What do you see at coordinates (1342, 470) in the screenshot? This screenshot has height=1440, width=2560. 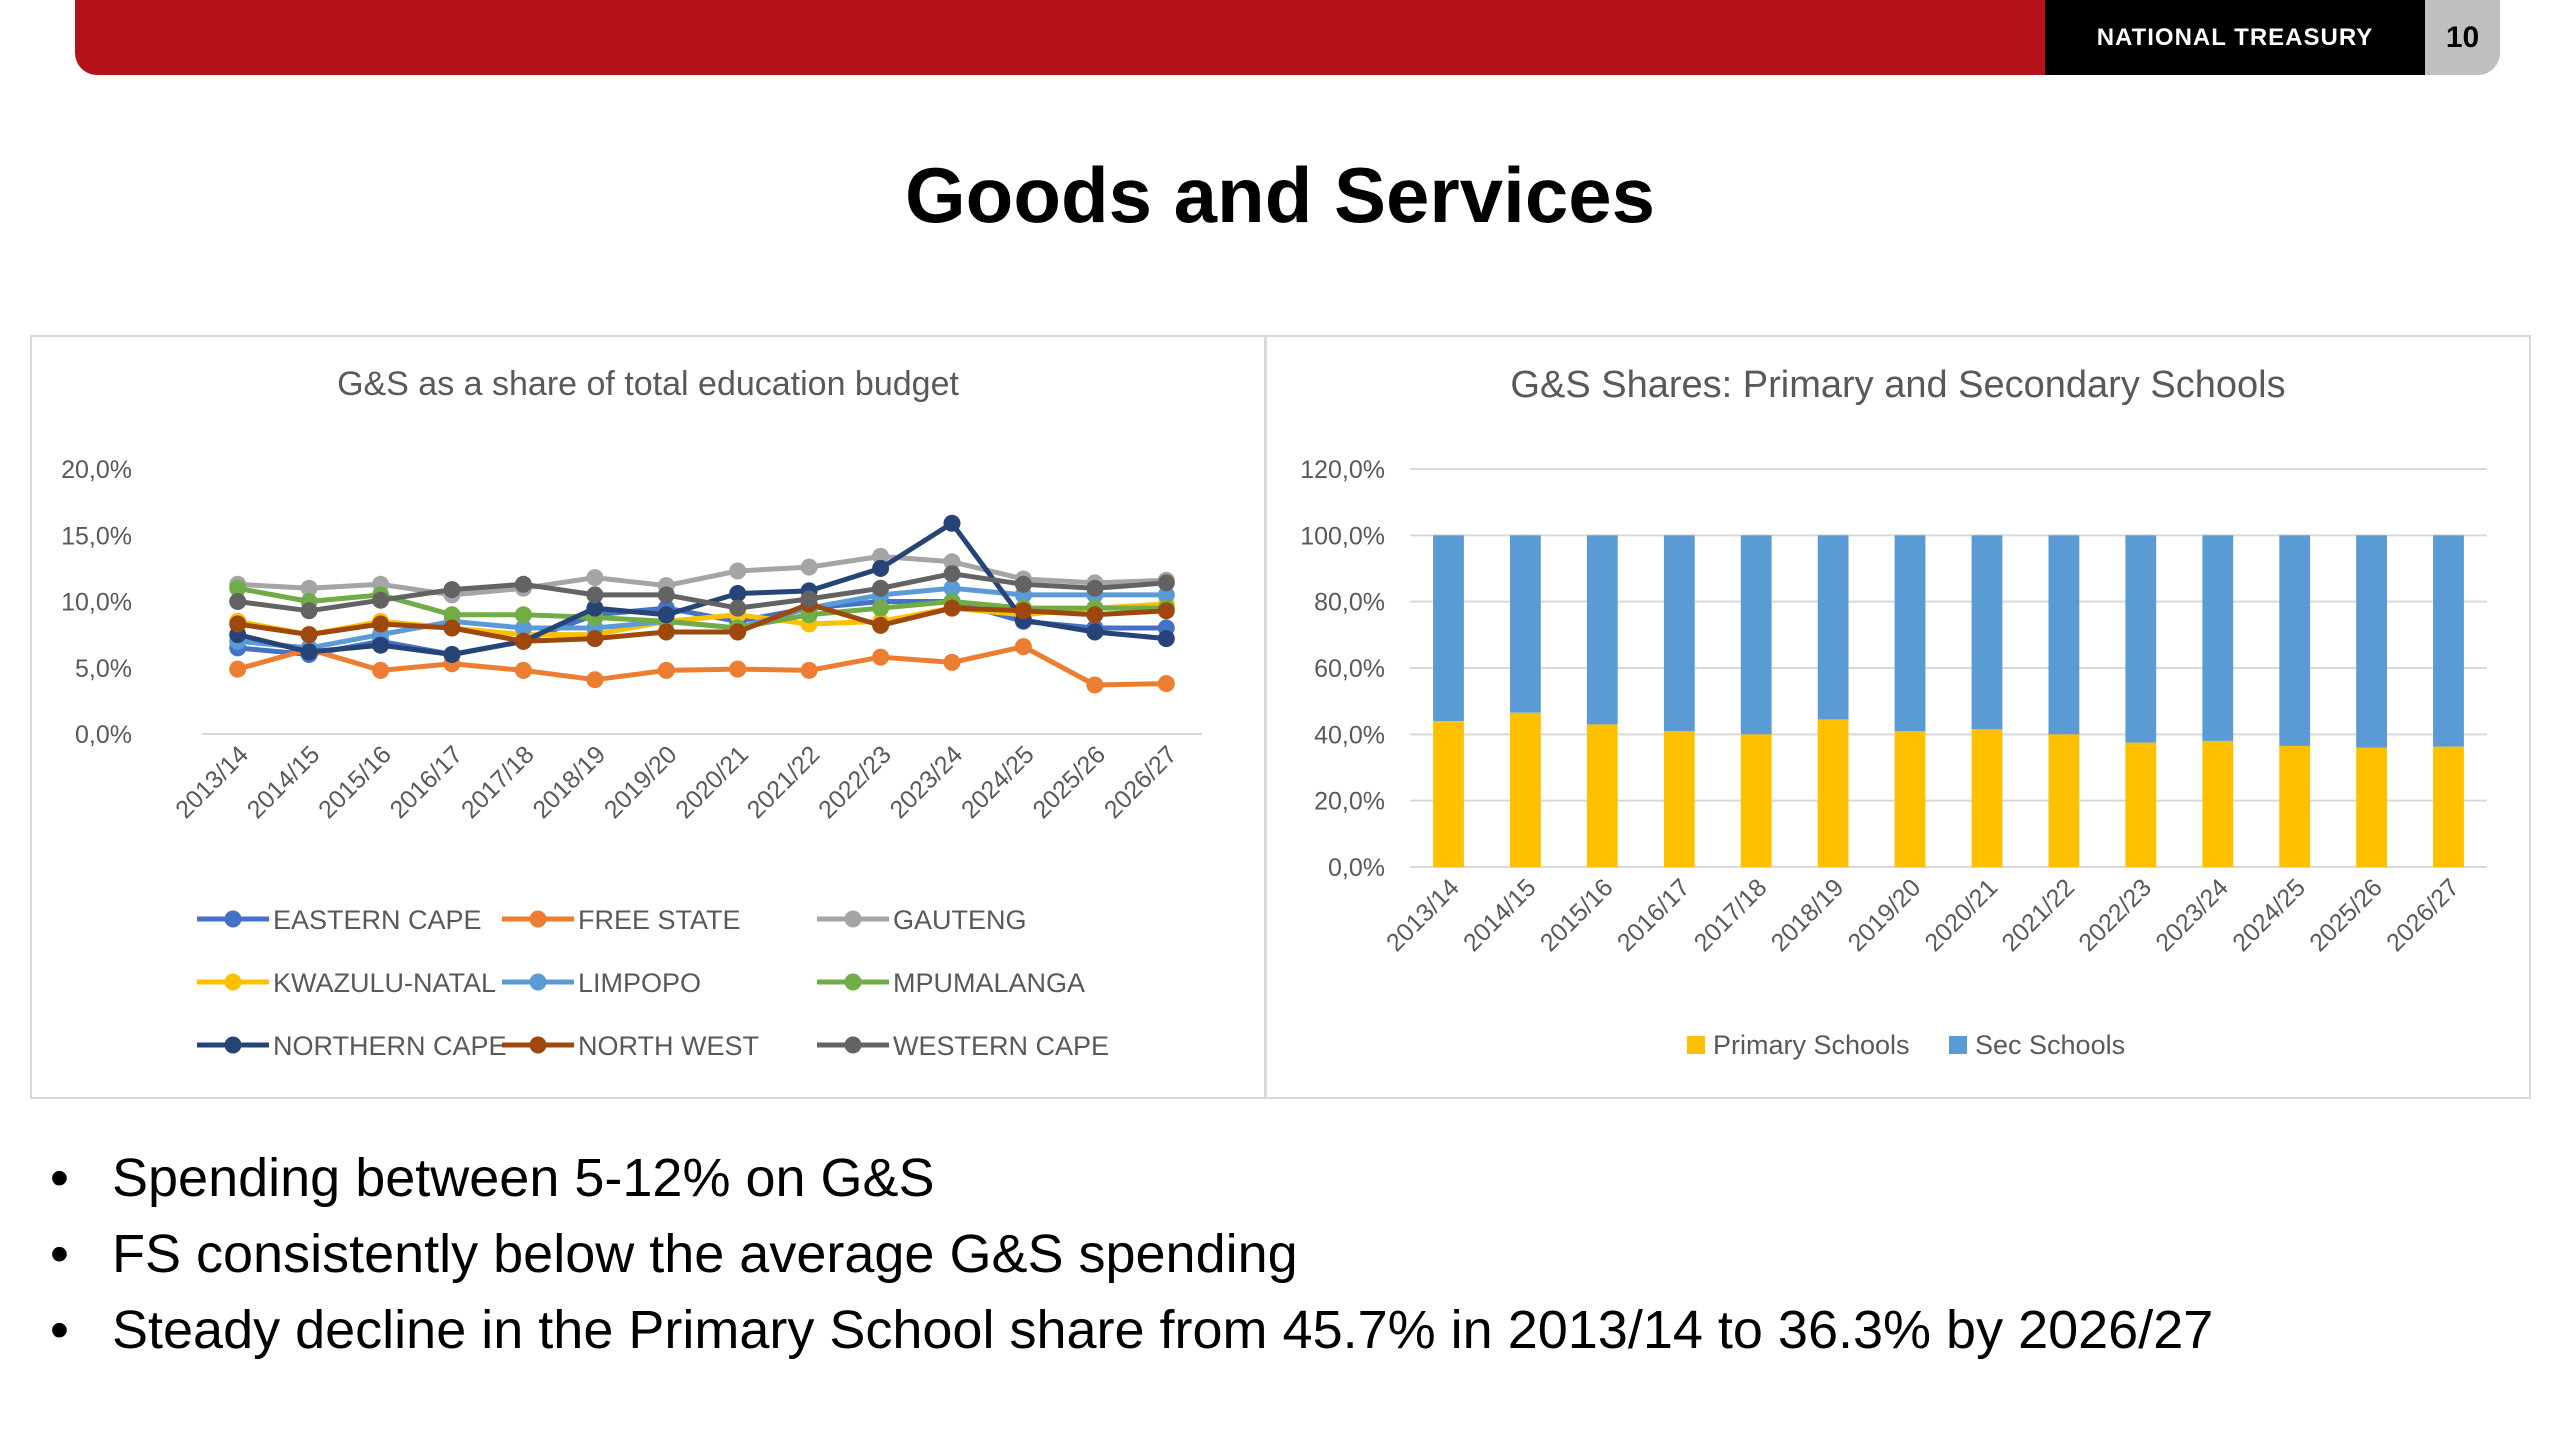 I see `y-tick-label: 120,0%` at bounding box center [1342, 470].